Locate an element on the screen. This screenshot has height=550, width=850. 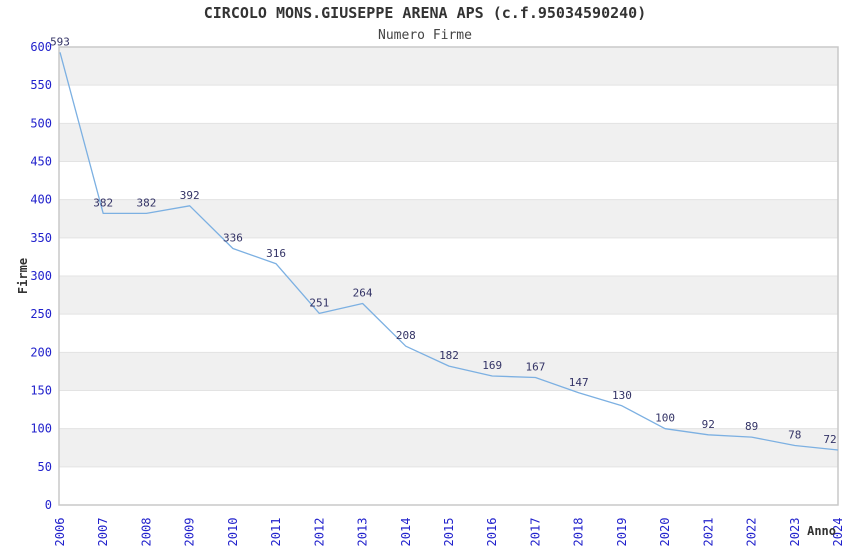
x-tick-label: 2011 is located at coordinates (276, 532).